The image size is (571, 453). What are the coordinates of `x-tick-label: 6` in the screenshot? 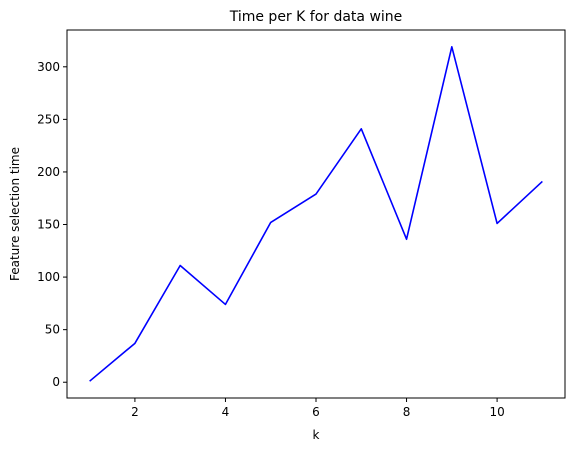 It's located at (316, 412).